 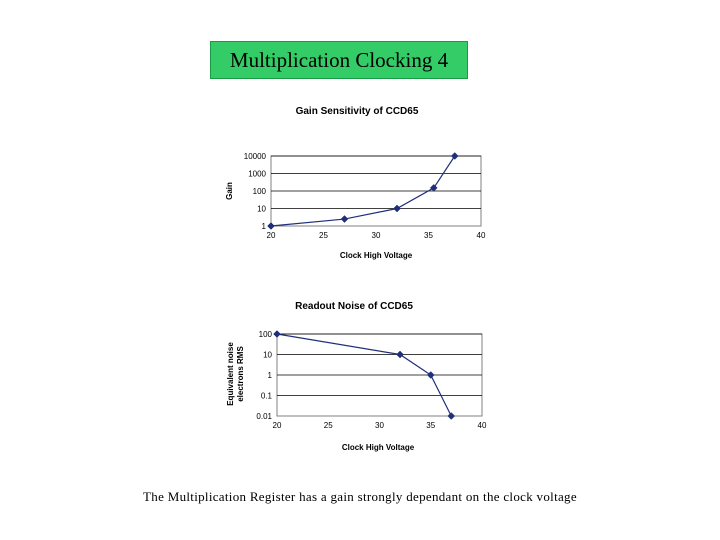 I want to click on c2-y-tick-label: 0.1, so click(x=267, y=396).